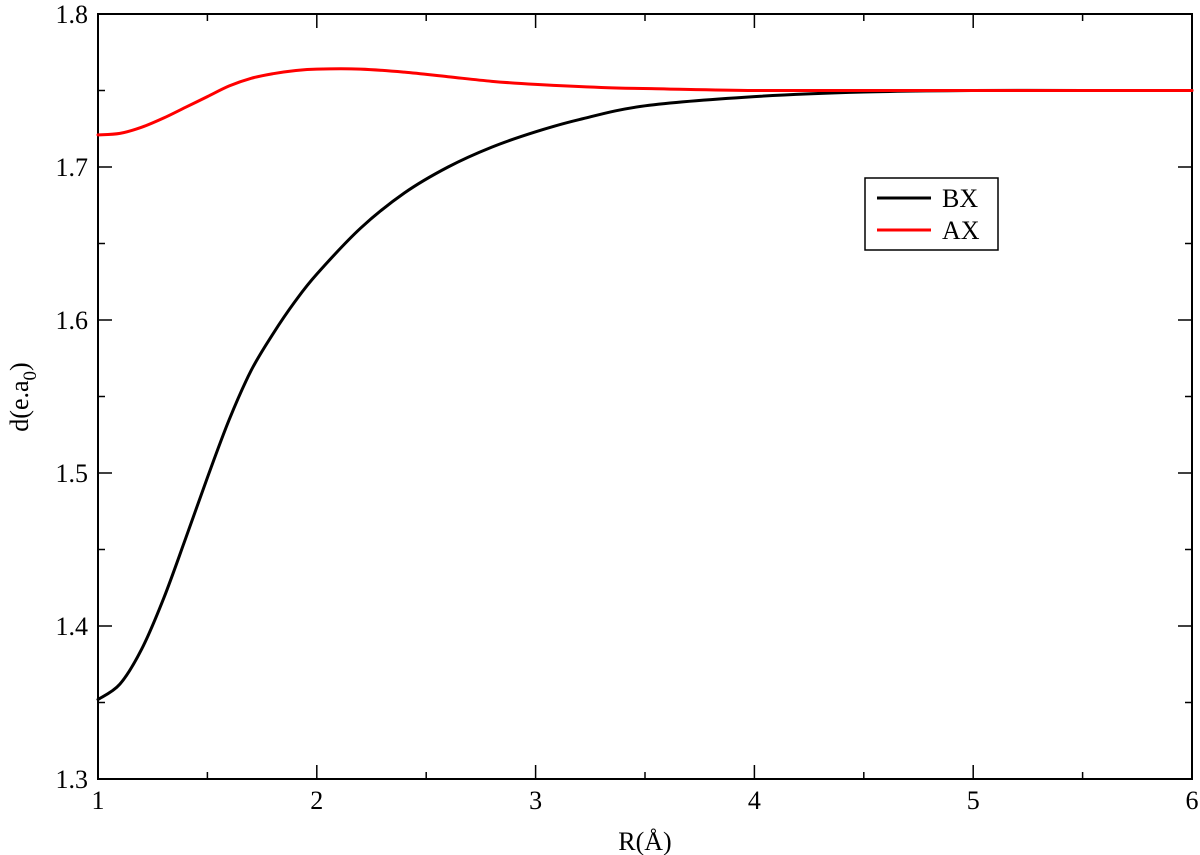  Describe the element at coordinates (535, 800) in the screenshot. I see `x-tick-label: 3` at that location.